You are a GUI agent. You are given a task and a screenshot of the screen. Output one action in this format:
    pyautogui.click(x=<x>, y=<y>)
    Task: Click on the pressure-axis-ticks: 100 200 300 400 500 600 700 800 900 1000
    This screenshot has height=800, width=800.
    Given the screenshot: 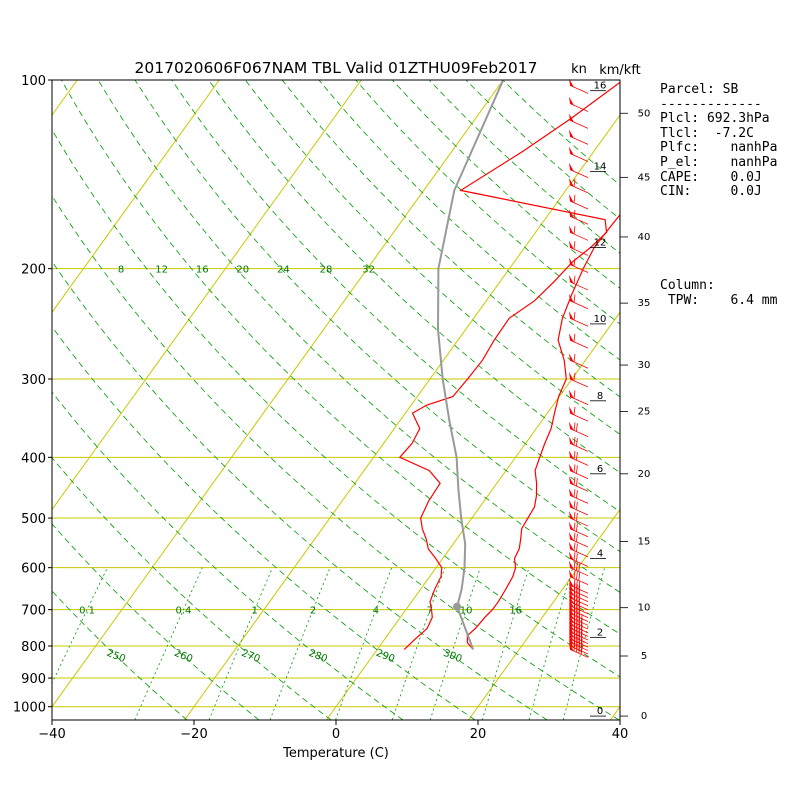 What is the action you would take?
    pyautogui.click(x=32, y=395)
    